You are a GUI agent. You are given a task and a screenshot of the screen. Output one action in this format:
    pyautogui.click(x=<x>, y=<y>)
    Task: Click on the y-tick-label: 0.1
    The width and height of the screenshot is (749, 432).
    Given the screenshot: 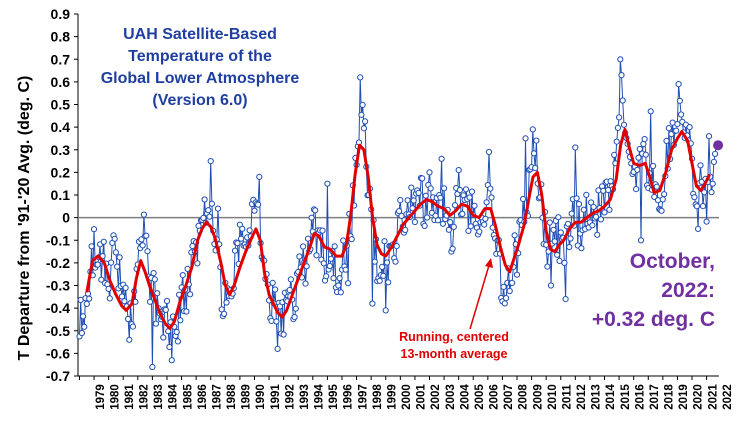 What is the action you would take?
    pyautogui.click(x=61, y=195)
    